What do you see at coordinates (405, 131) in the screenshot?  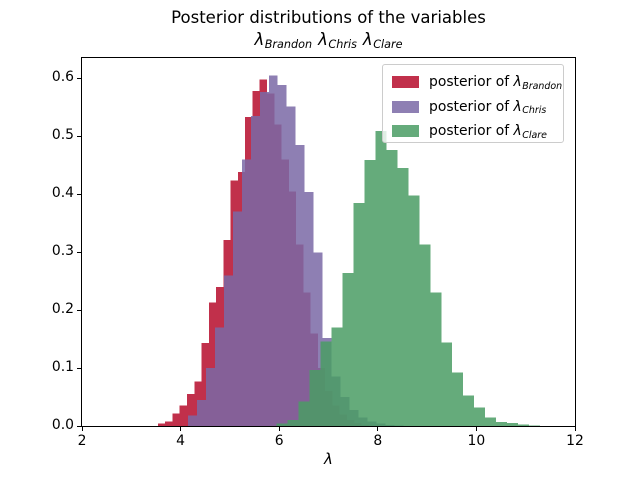 I see `legend-swatch-clare` at bounding box center [405, 131].